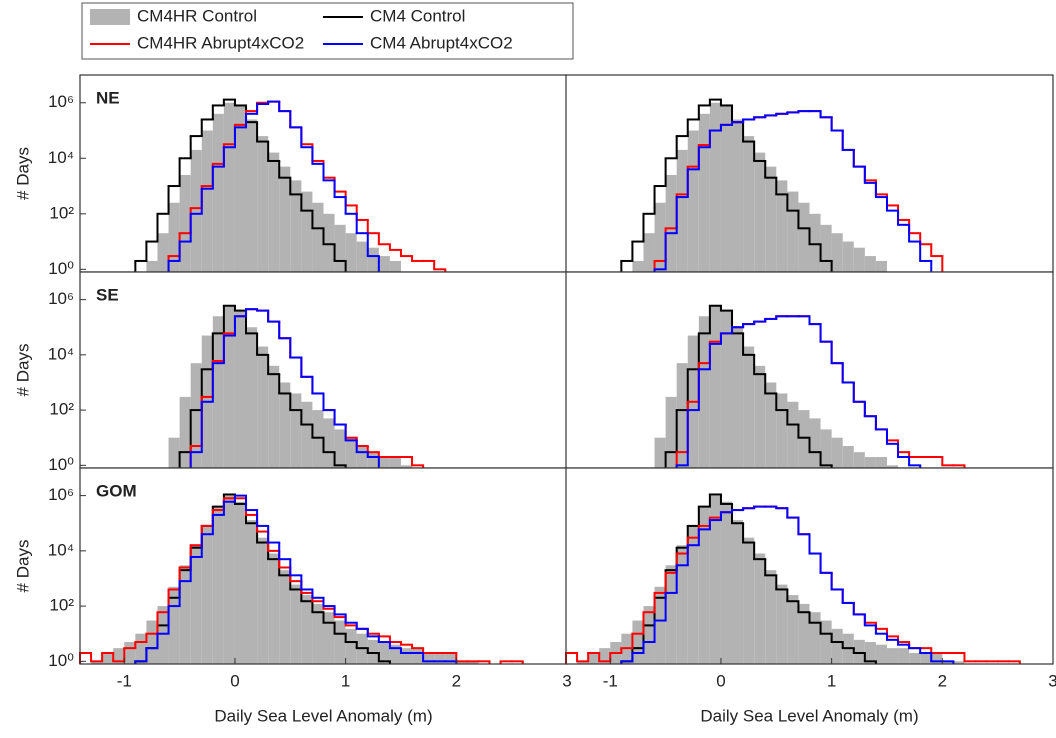 The image size is (1056, 738). Describe the element at coordinates (124, 680) in the screenshot. I see `x-tick-label: -1` at that location.